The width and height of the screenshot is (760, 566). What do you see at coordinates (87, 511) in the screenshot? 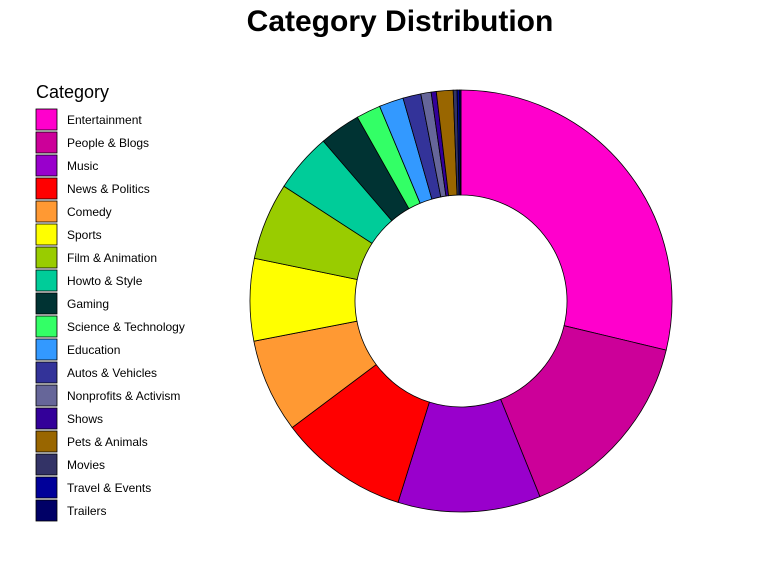
I see `legend-label-trailers: Trailers` at bounding box center [87, 511].